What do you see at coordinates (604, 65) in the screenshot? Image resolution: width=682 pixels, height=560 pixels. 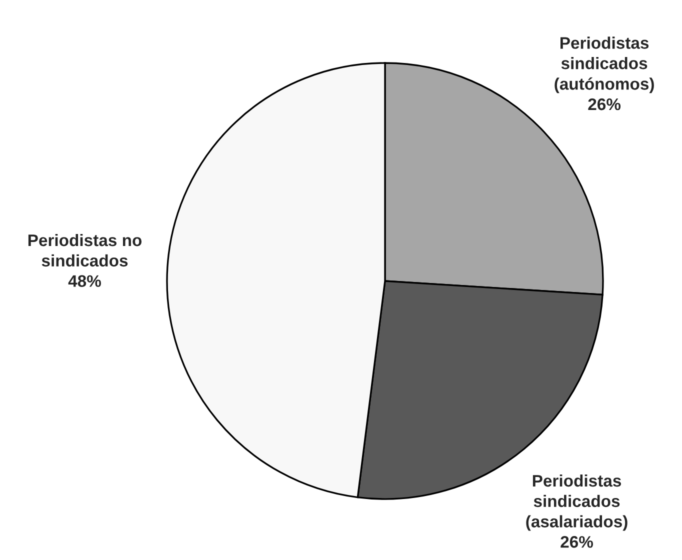 I see `slice-label: Periodistas sindicados (autónomos)` at bounding box center [604, 65].